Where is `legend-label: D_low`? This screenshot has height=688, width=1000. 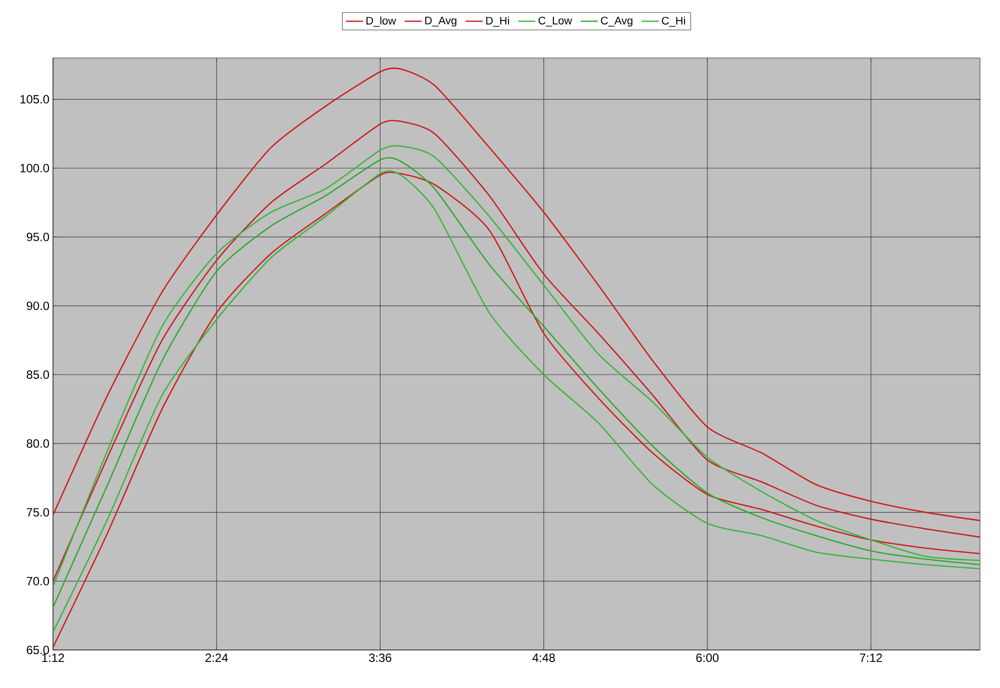
legend-label: D_low is located at coordinates (381, 21).